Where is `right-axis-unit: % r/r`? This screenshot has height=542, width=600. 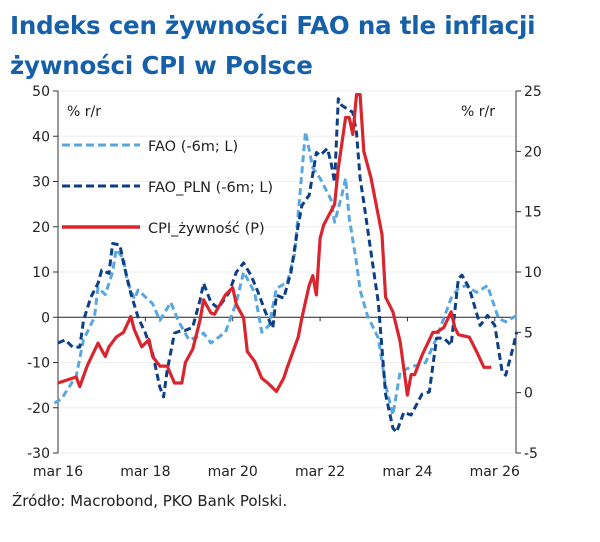
right-axis-unit: % r/r is located at coordinates (478, 112).